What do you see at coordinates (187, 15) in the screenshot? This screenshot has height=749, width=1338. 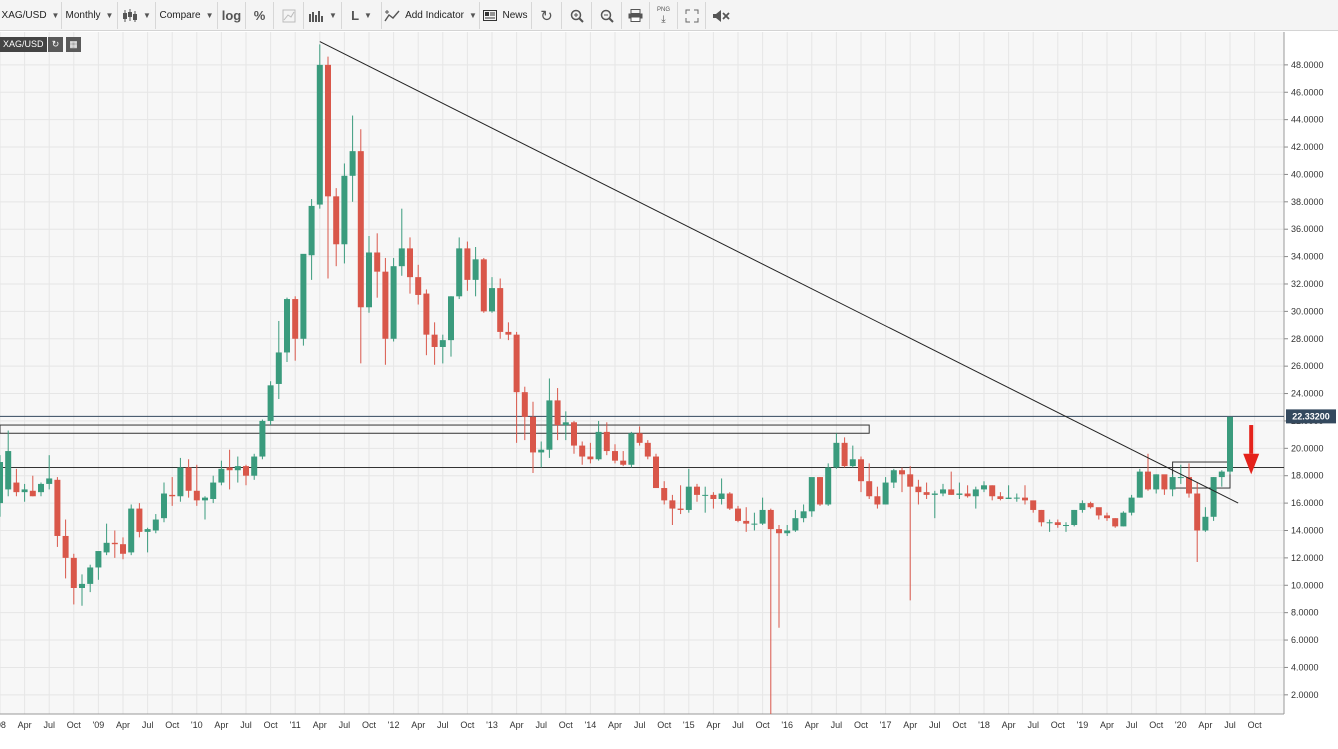 I see `compare-button: Compare ▼` at bounding box center [187, 15].